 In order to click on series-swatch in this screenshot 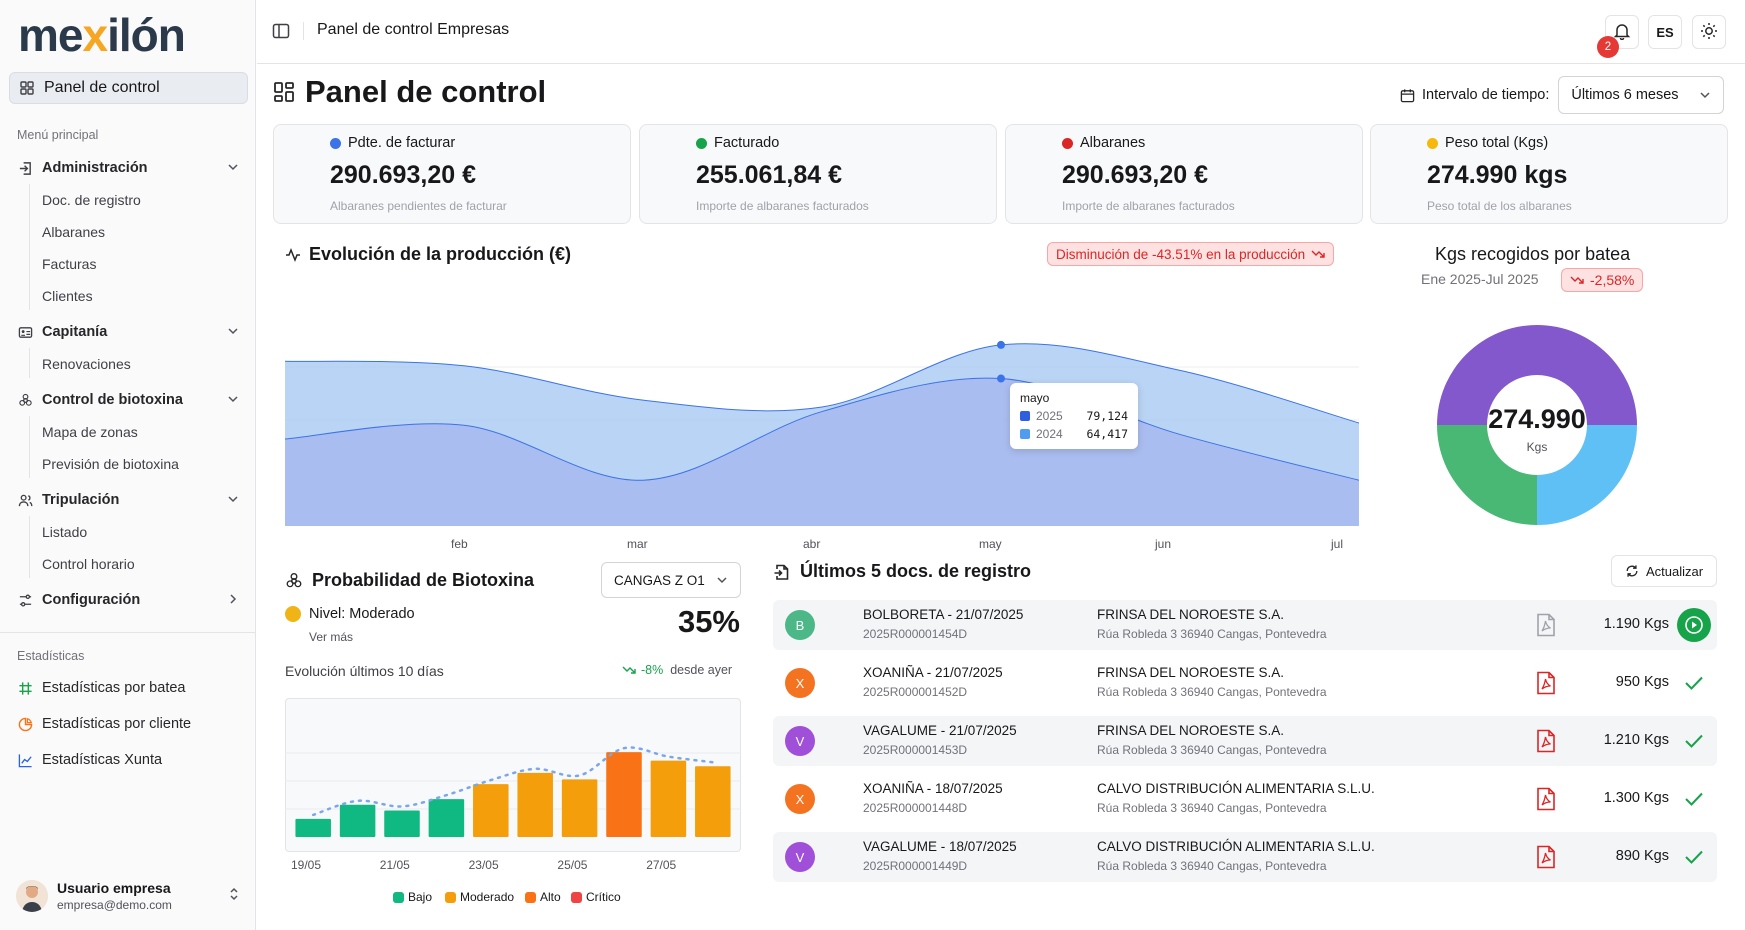, I will do `click(1025, 434)`.